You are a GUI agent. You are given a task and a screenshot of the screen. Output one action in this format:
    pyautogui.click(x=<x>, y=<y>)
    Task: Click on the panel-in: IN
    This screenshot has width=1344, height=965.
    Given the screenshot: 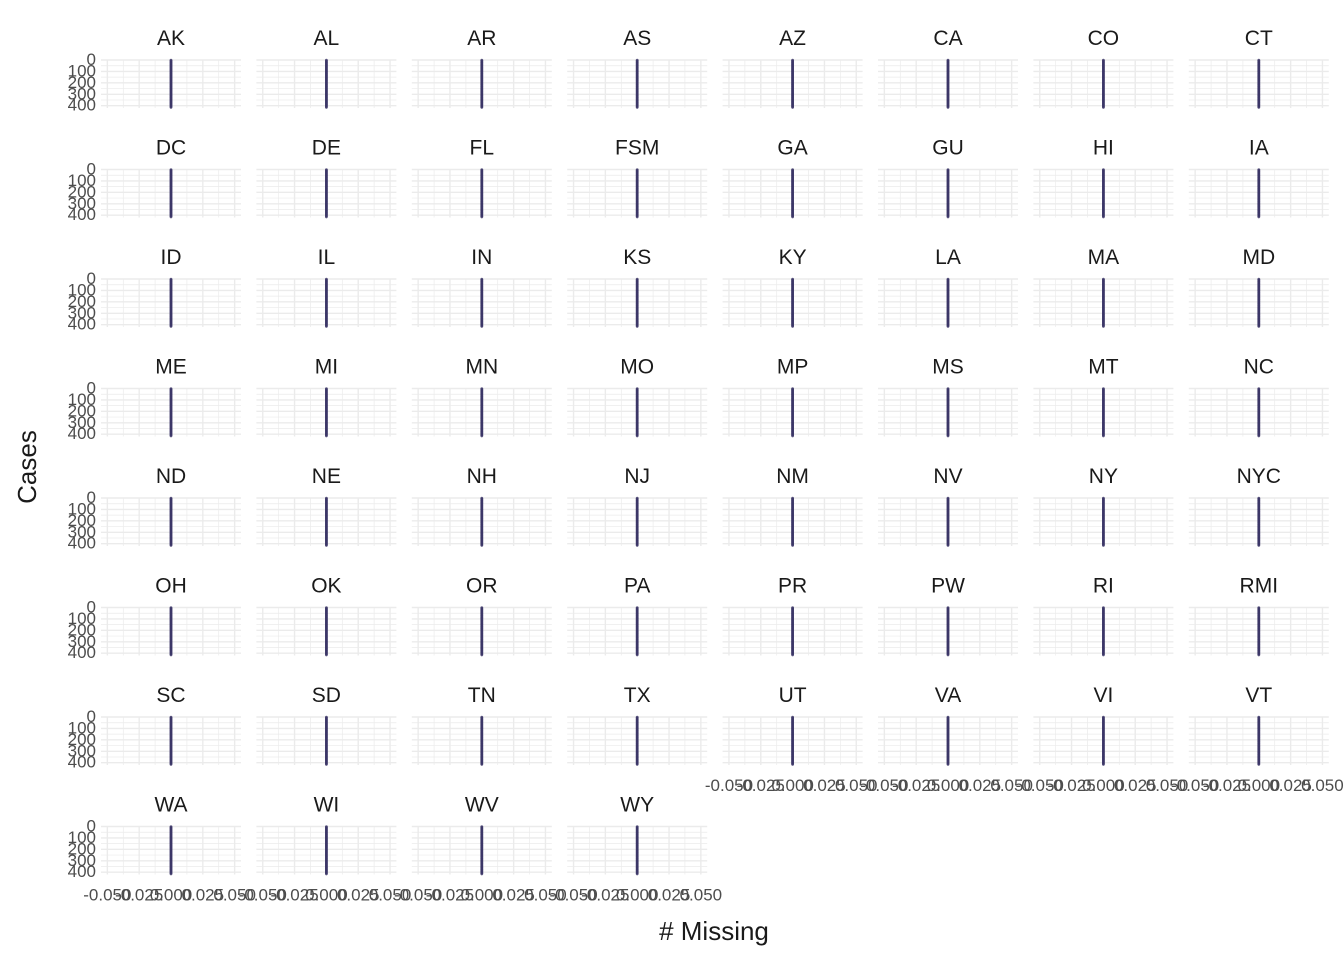 What is the action you would take?
    pyautogui.click(x=482, y=287)
    